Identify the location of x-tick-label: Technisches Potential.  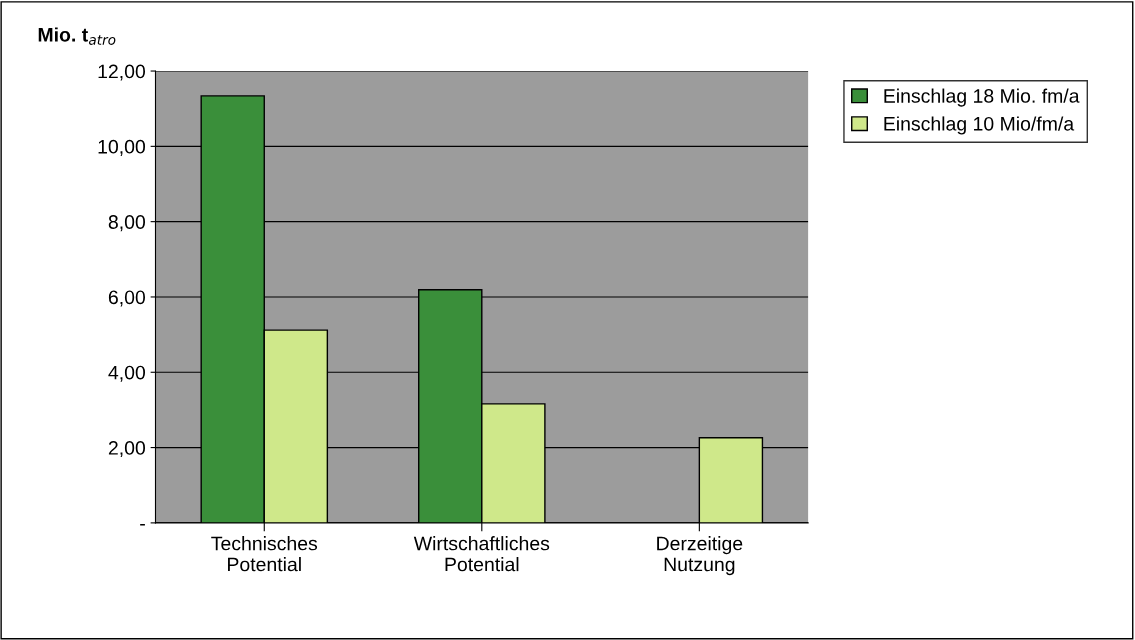
(264, 554).